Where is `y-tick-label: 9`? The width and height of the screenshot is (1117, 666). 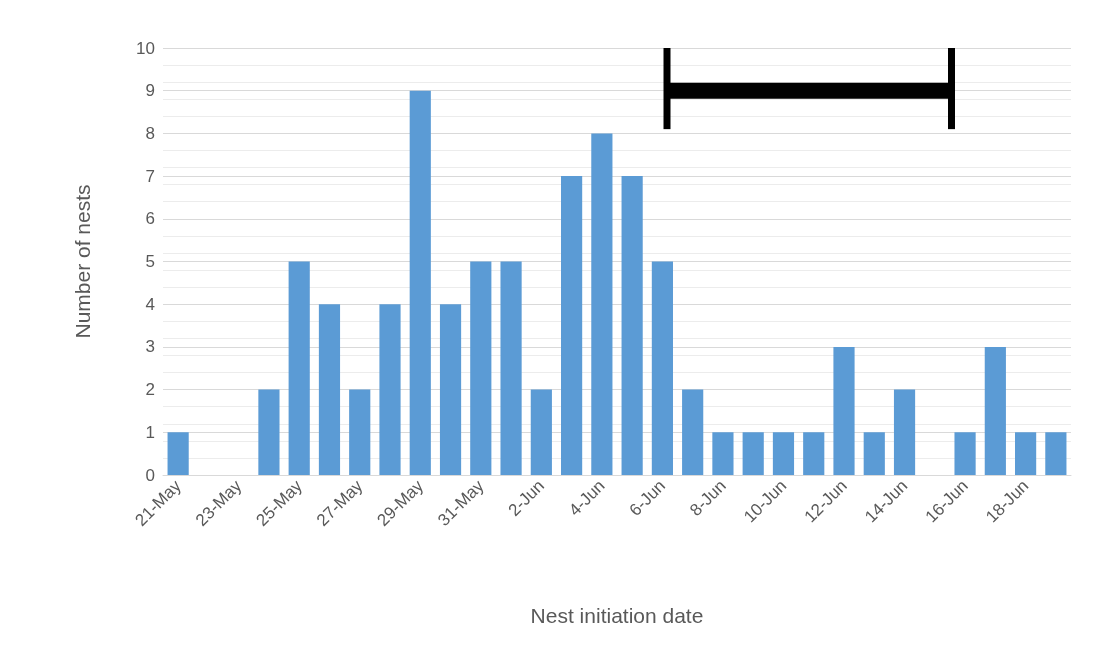
y-tick-label: 9 is located at coordinates (150, 91).